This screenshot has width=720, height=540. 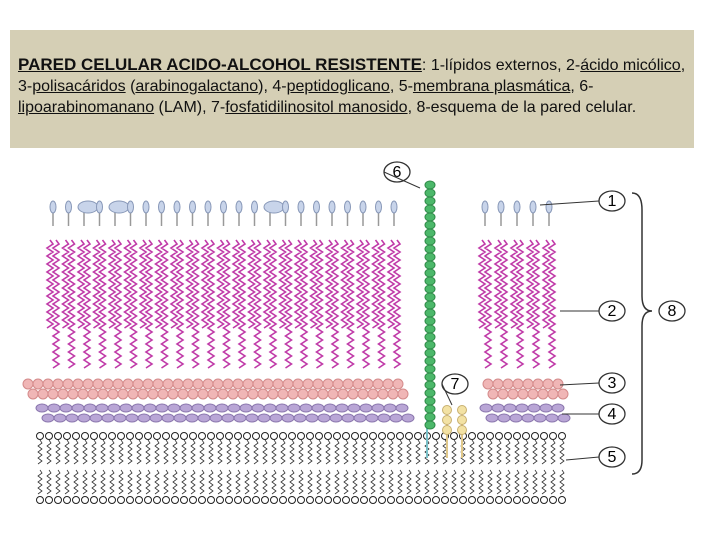 I want to click on caption-segment: membrana plasmática, so click(x=491, y=86).